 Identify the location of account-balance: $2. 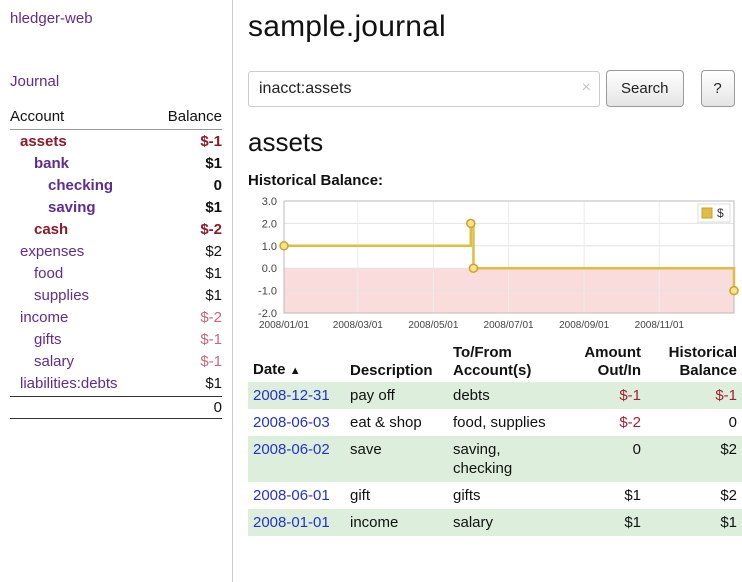
(213, 251).